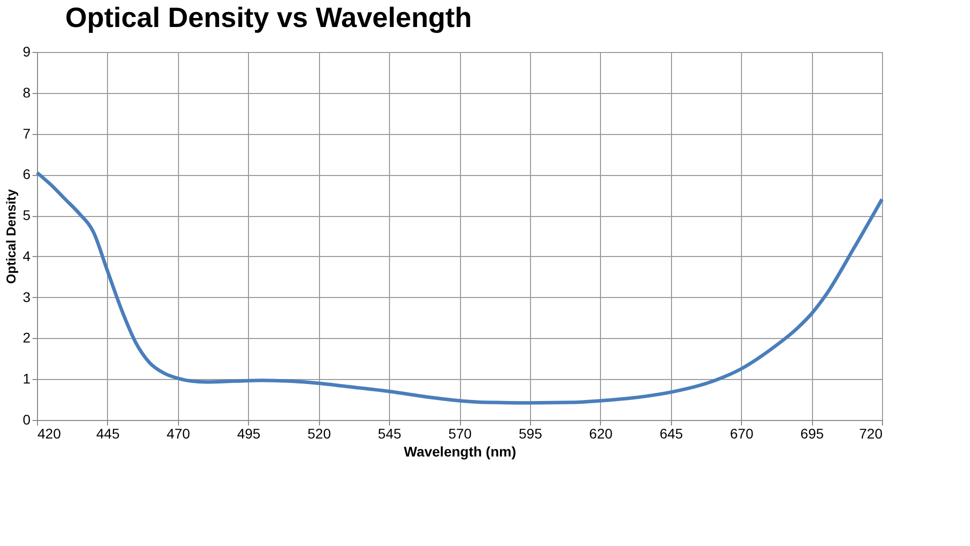 This screenshot has width=970, height=546. I want to click on x-tick-label: 695, so click(812, 434).